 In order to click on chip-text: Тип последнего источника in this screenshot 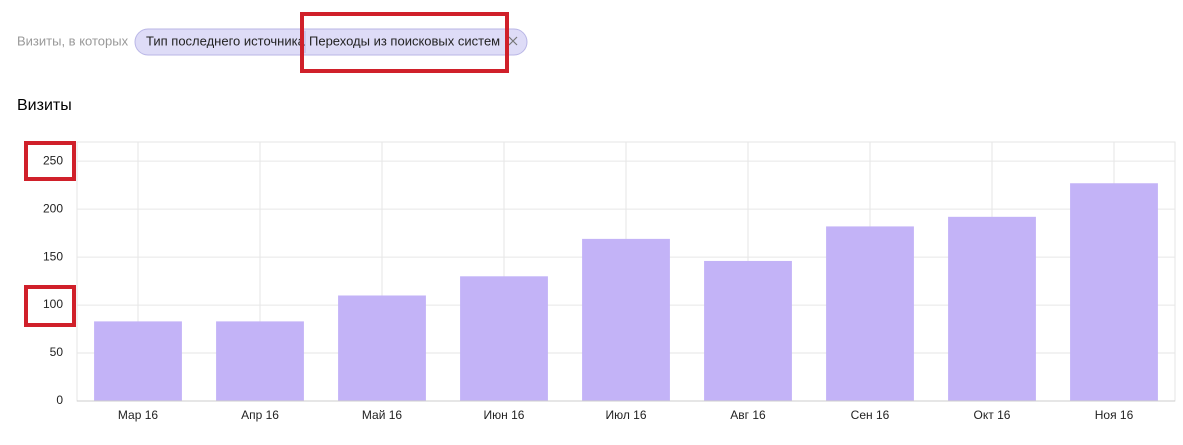, I will do `click(226, 40)`.